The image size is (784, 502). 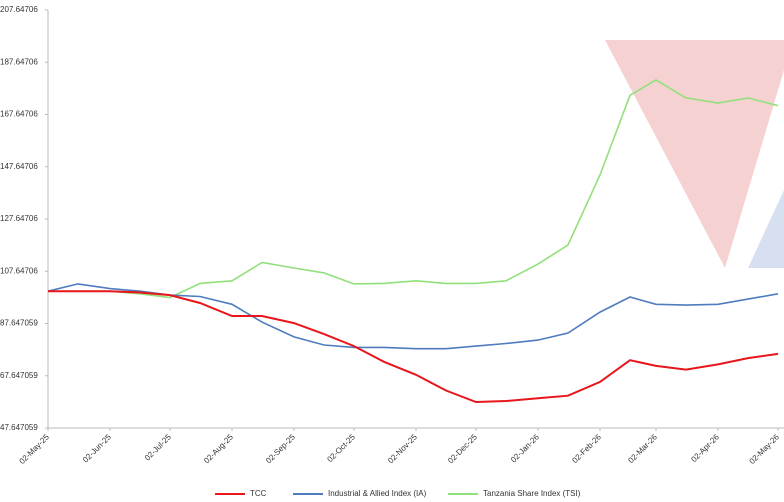 What do you see at coordinates (19, 166) in the screenshot?
I see `y-tick-label: 147.64706` at bounding box center [19, 166].